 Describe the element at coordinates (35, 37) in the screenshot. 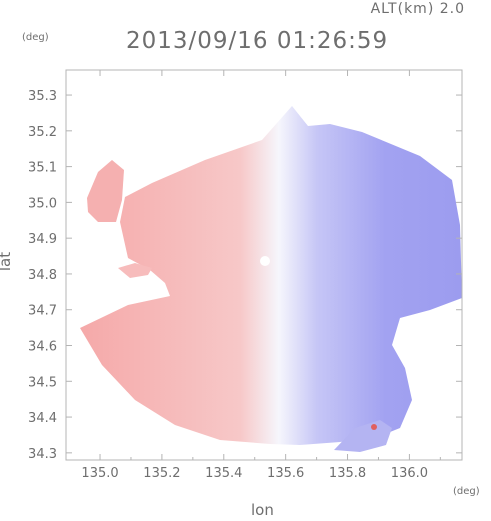

I see `y-axis-unit: (deg)` at that location.